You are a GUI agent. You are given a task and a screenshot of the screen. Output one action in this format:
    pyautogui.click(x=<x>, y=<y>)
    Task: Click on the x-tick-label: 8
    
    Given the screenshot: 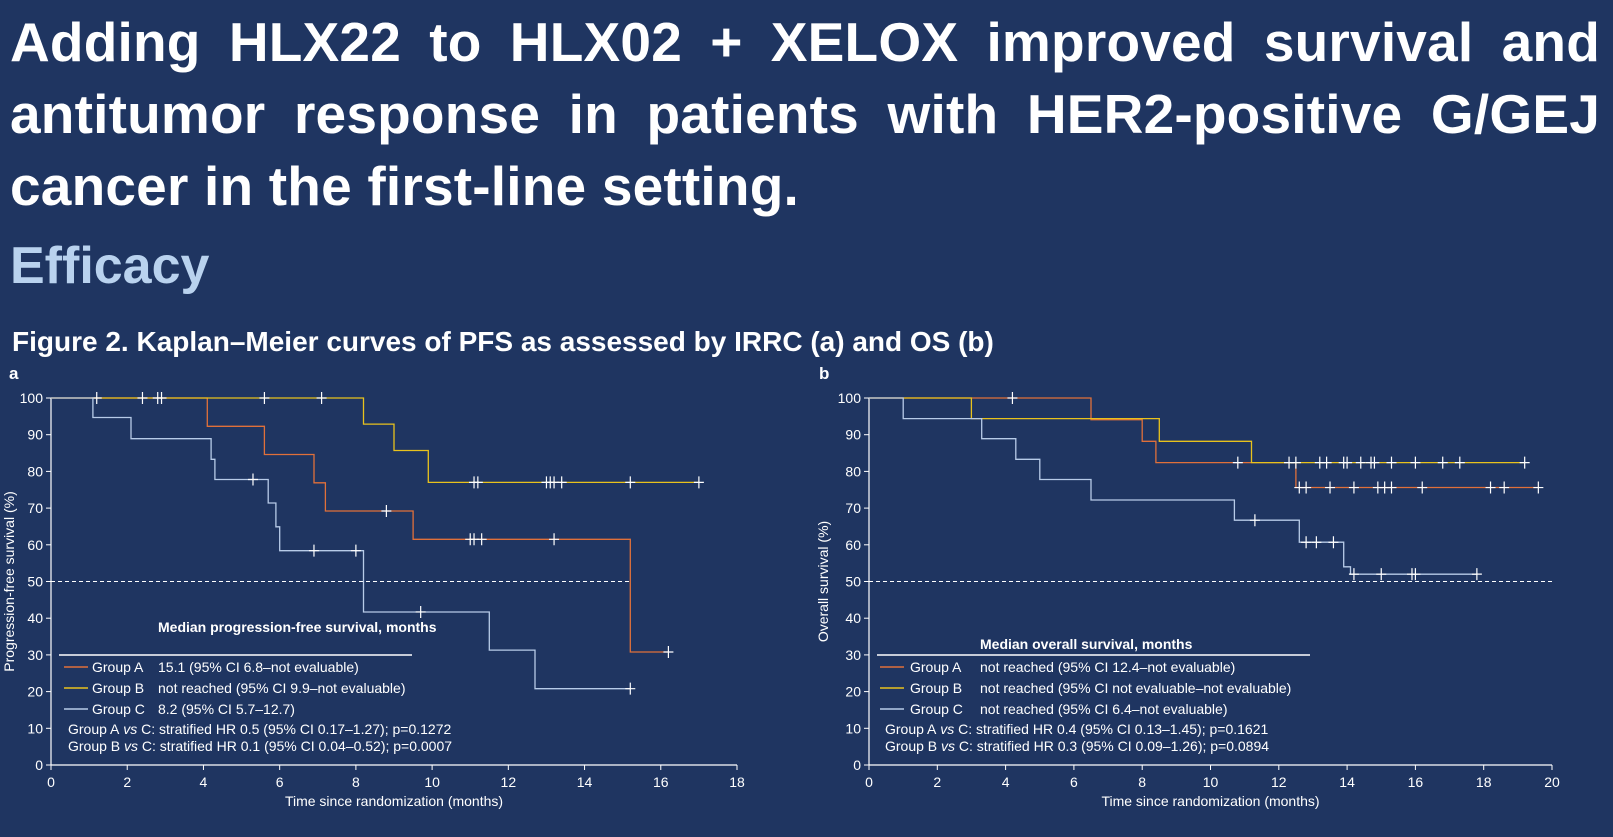 What is the action you would take?
    pyautogui.click(x=356, y=782)
    